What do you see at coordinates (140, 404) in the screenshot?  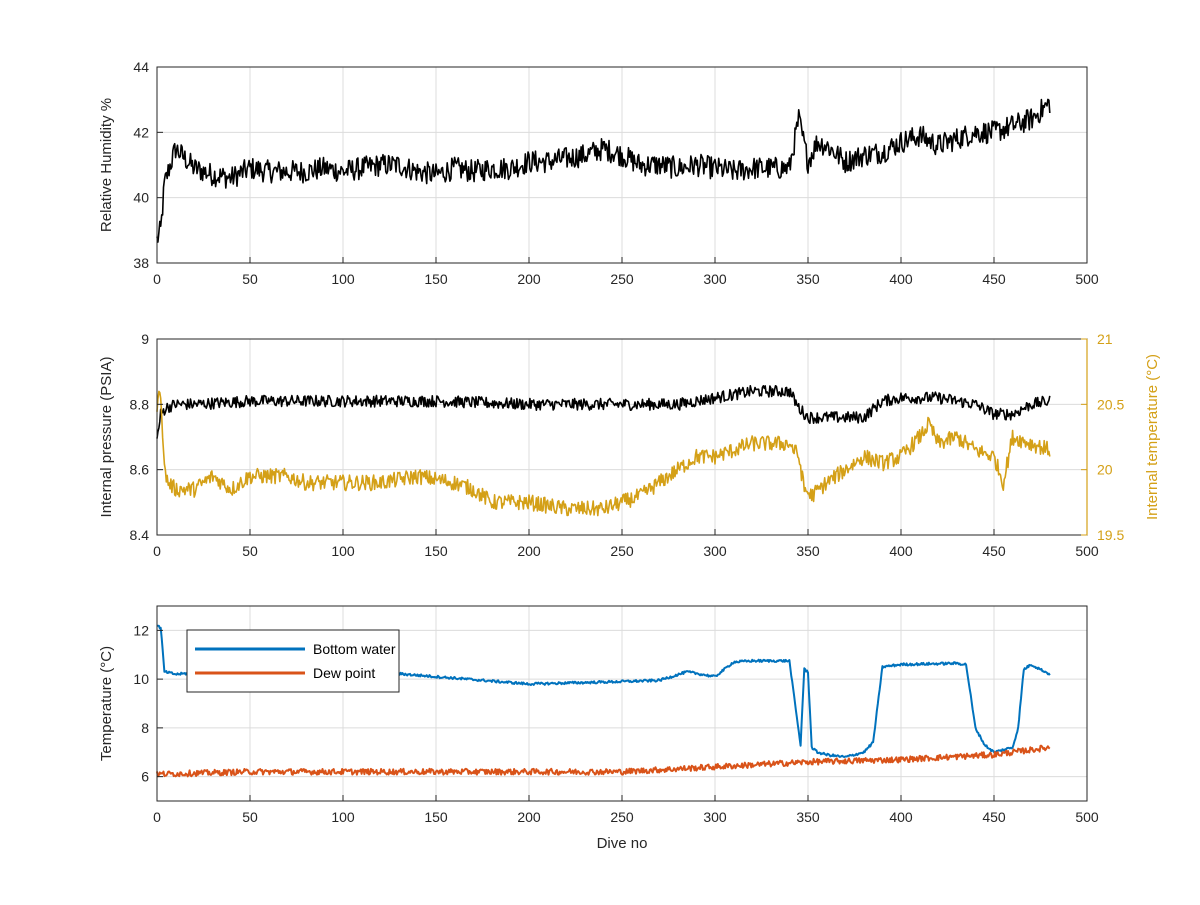 I see `y-tick-label: 8.8` at bounding box center [140, 404].